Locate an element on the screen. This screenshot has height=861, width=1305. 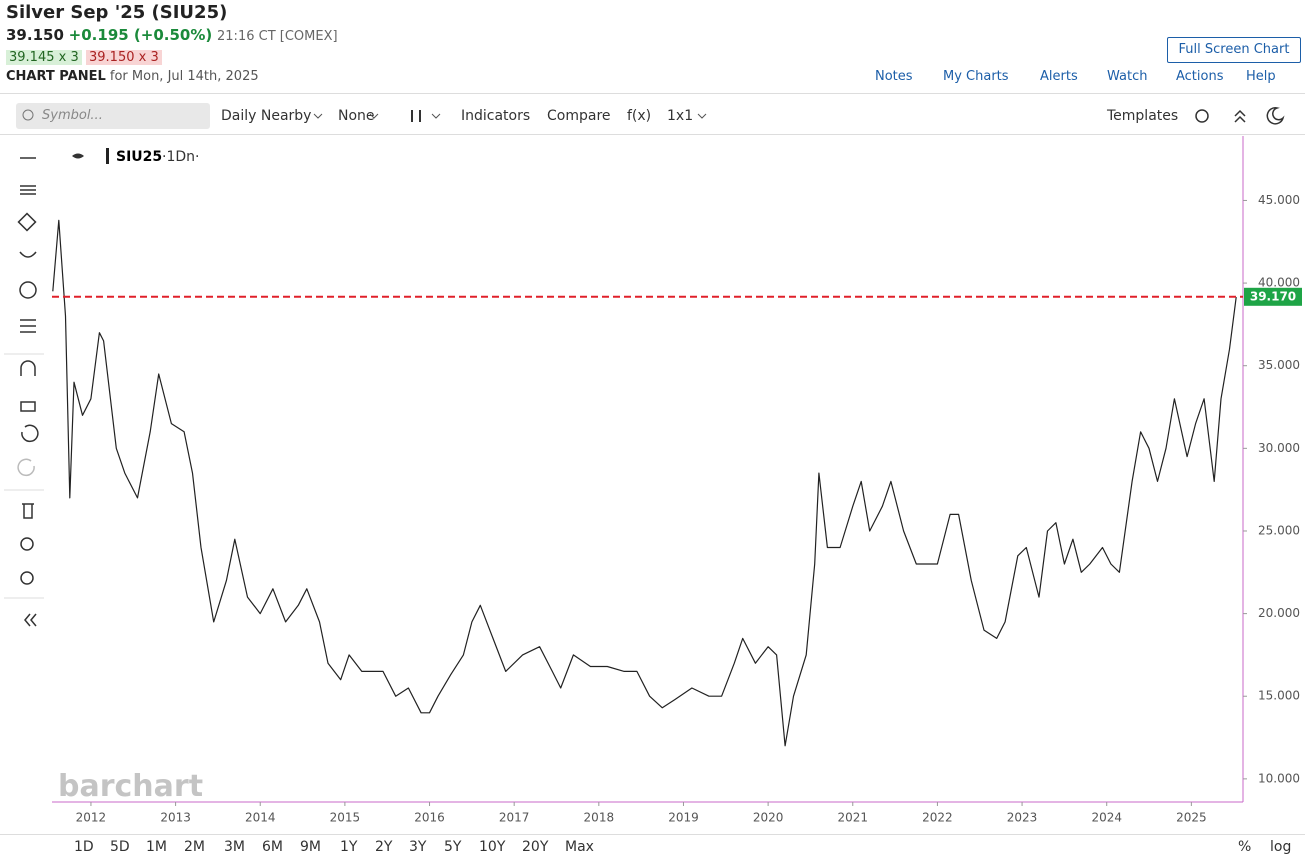
y-tick-label: 25.000 is located at coordinates (1279, 530).